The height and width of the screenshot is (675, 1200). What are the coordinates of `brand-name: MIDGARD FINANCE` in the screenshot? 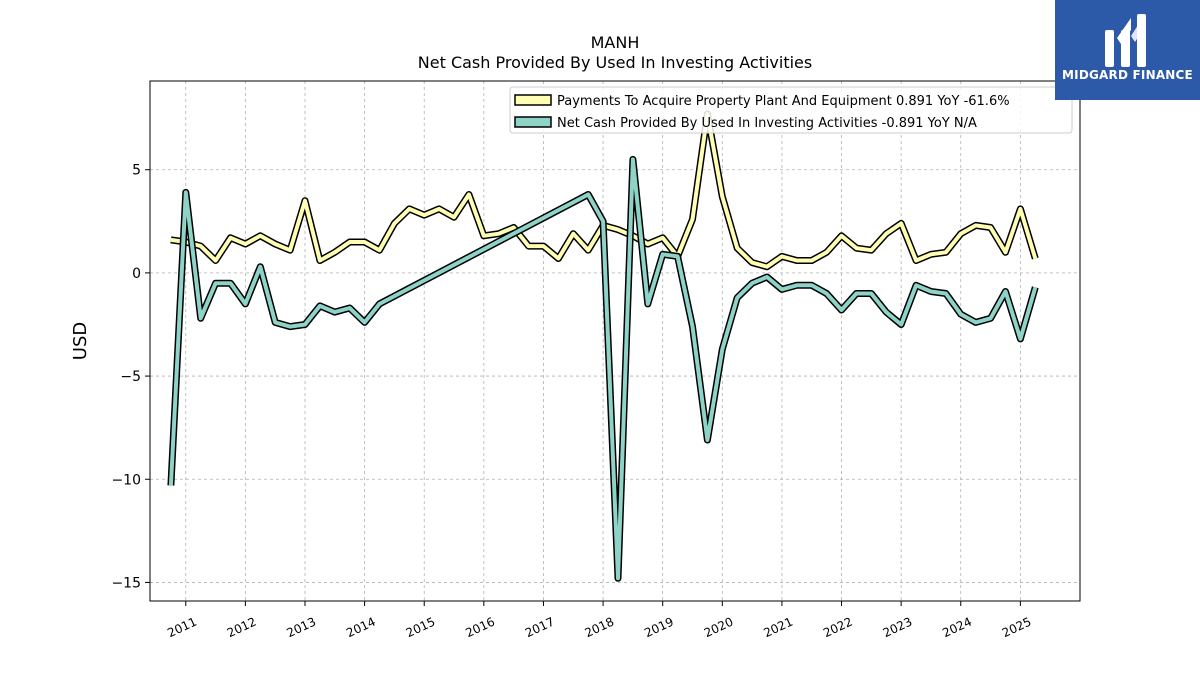 It's located at (1127, 75).